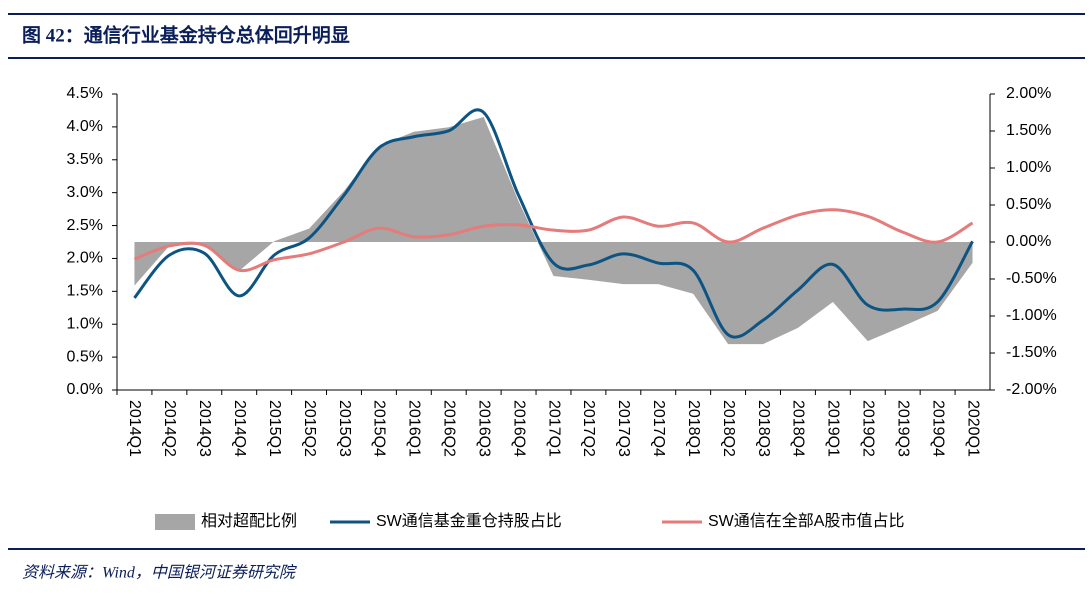 This screenshot has height=594, width=1091. I want to click on y-tick-label: 2.5%, so click(85, 225).